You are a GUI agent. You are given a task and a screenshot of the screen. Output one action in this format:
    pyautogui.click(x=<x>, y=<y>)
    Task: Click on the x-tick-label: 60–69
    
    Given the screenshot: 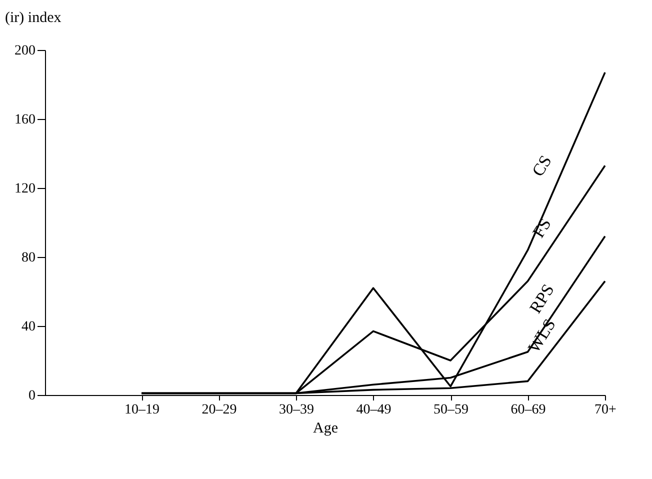 What is the action you would take?
    pyautogui.click(x=528, y=410)
    